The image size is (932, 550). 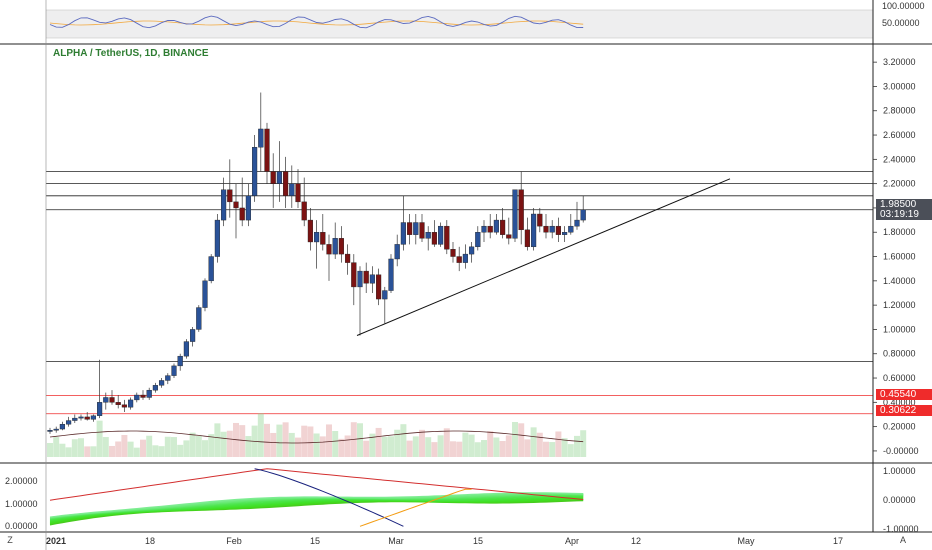 What do you see at coordinates (899, 62) in the screenshot?
I see `price-tick-label: 3.20000` at bounding box center [899, 62].